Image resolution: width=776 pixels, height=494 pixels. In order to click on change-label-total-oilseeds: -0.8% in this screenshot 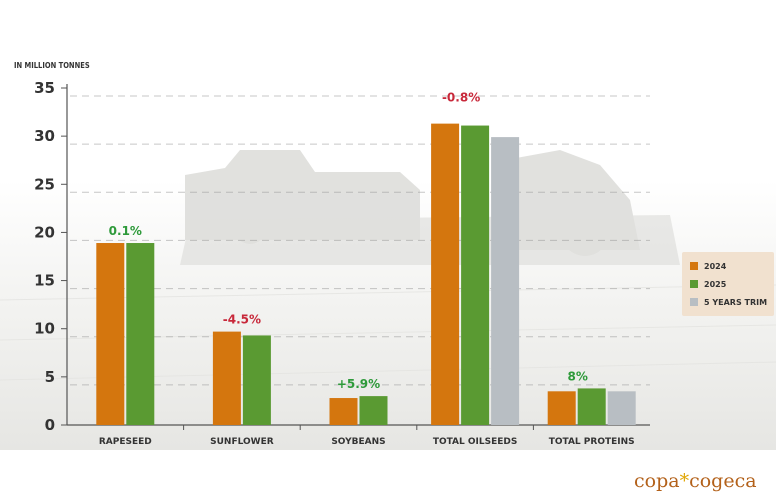, I will do `click(461, 98)`.